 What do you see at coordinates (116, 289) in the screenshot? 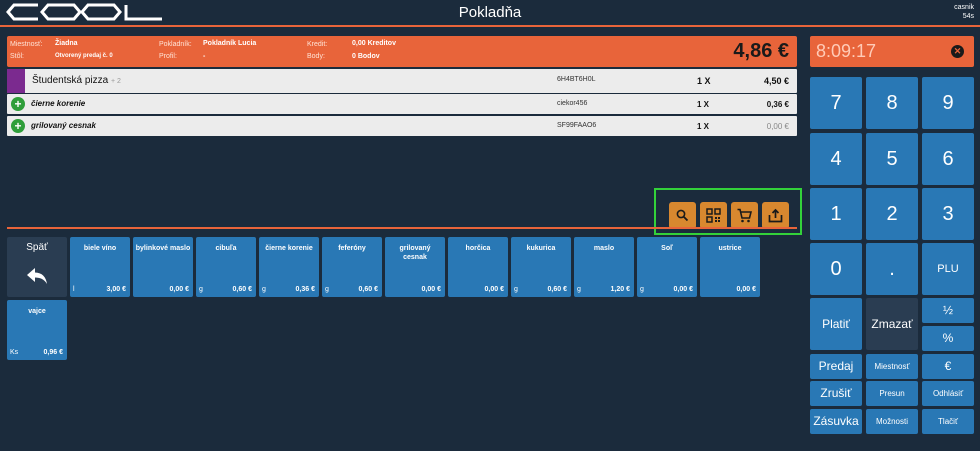
I see `product-price: 3,00 €` at bounding box center [116, 289].